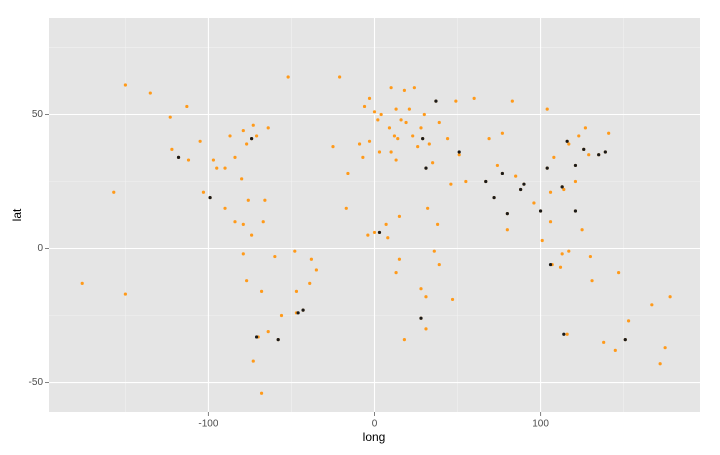 The height and width of the screenshot is (455, 720). What do you see at coordinates (374, 437) in the screenshot?
I see `x-axis-label: long` at bounding box center [374, 437].